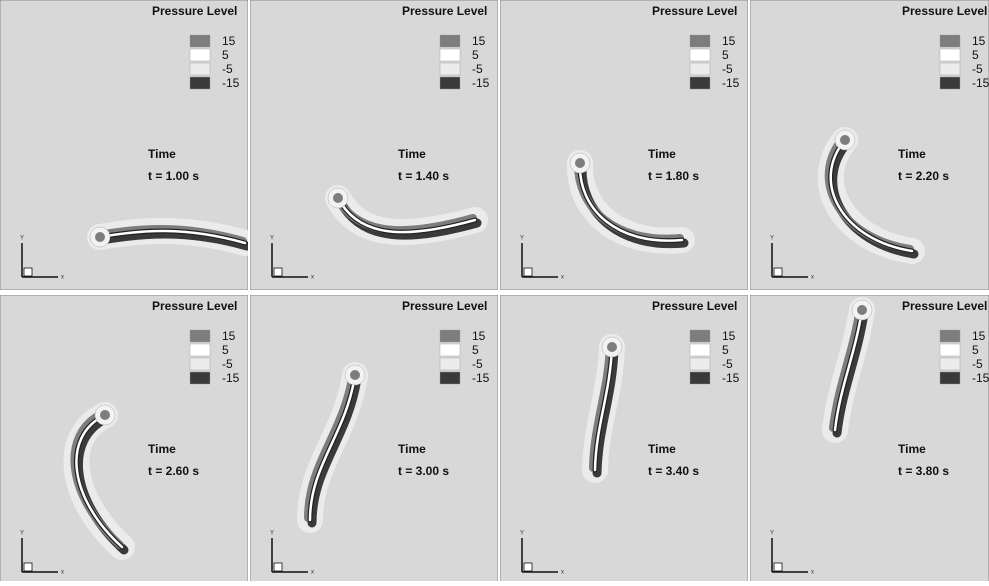 The width and height of the screenshot is (989, 586). Describe the element at coordinates (173, 471) in the screenshot. I see `time-value: t = 2.60 s` at that location.